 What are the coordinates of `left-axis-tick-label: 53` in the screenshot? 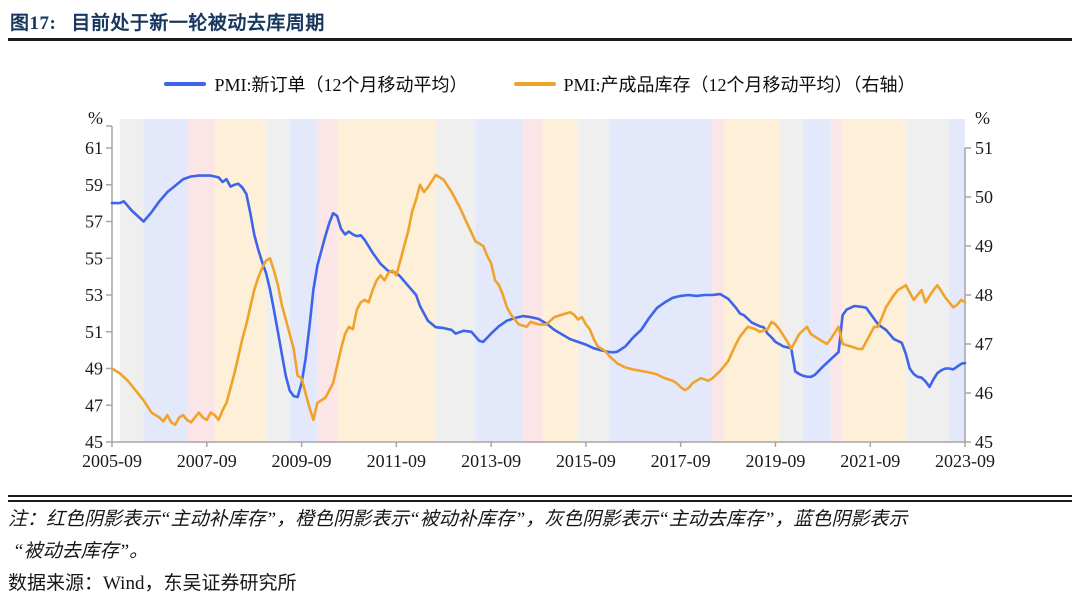 It's located at (94, 295).